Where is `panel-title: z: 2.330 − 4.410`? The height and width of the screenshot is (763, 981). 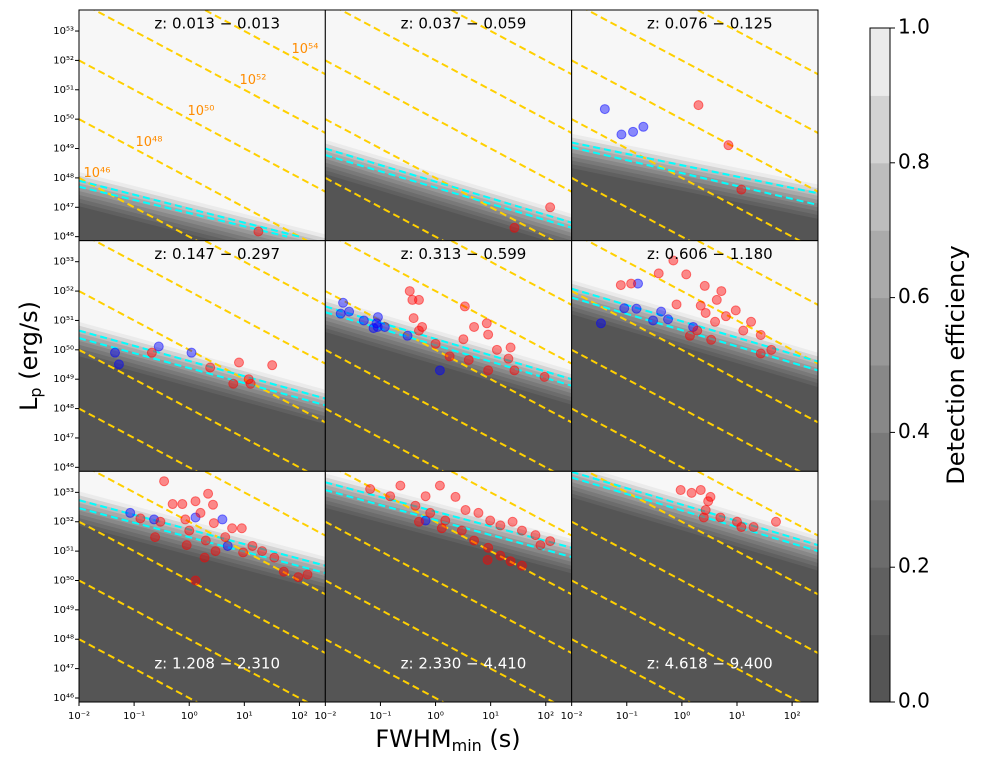
panel-title: z: 2.330 − 4.410 is located at coordinates (464, 664).